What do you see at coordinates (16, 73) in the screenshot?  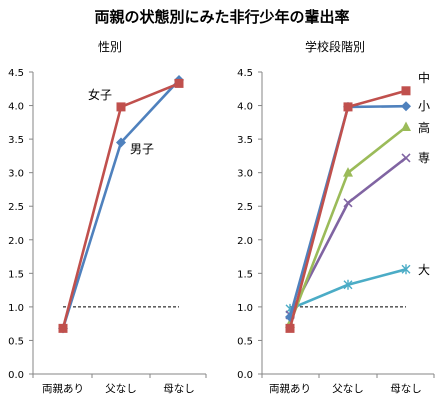 I see `panel-1-y-tick-label: 4.5` at bounding box center [16, 73].